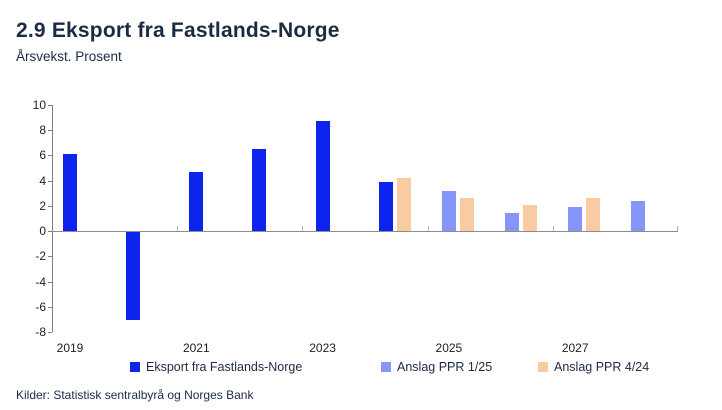 The height and width of the screenshot is (410, 722). What do you see at coordinates (365, 232) in the screenshot?
I see `x-axis-zero-line` at bounding box center [365, 232].